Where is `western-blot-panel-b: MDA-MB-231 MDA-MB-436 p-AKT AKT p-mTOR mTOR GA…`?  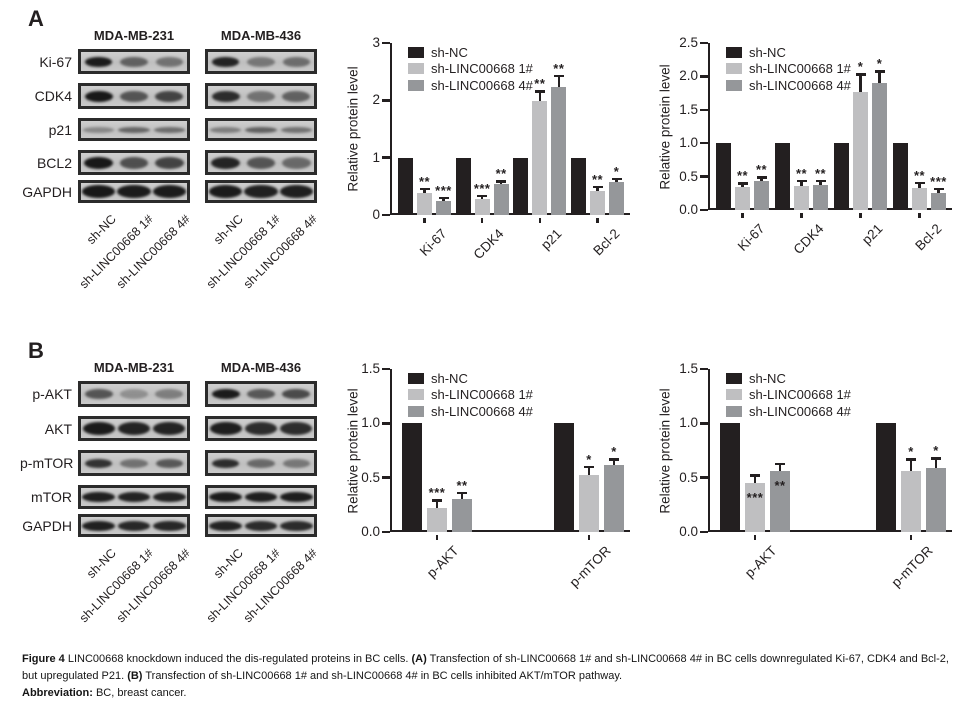
western-blot-panel-b: MDA-MB-231 MDA-MB-436 p-AKT AKT p-mTOR mTOR GA… is located at coordinates (180, 498).